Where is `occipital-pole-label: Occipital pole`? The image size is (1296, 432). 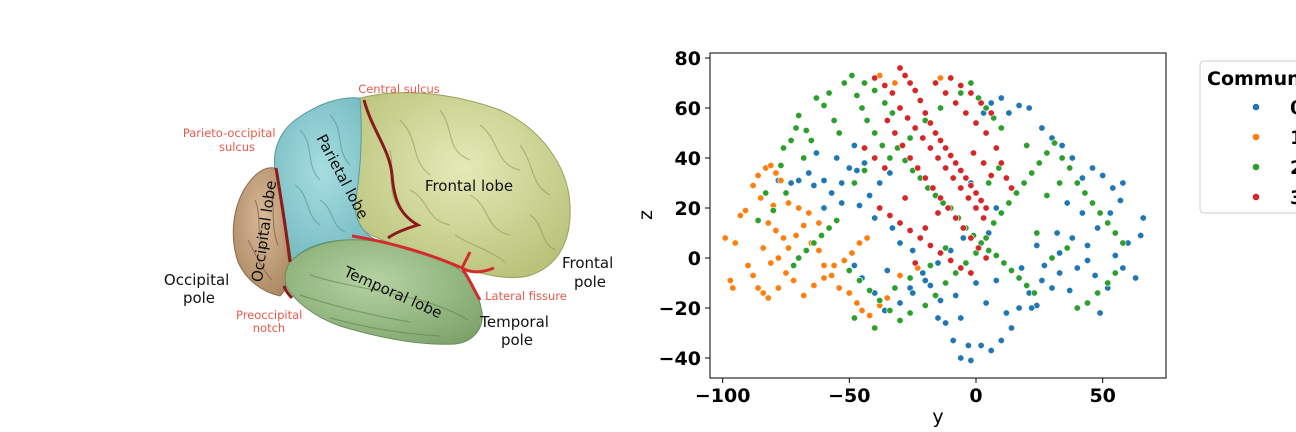 occipital-pole-label: Occipital pole is located at coordinates (199, 289).